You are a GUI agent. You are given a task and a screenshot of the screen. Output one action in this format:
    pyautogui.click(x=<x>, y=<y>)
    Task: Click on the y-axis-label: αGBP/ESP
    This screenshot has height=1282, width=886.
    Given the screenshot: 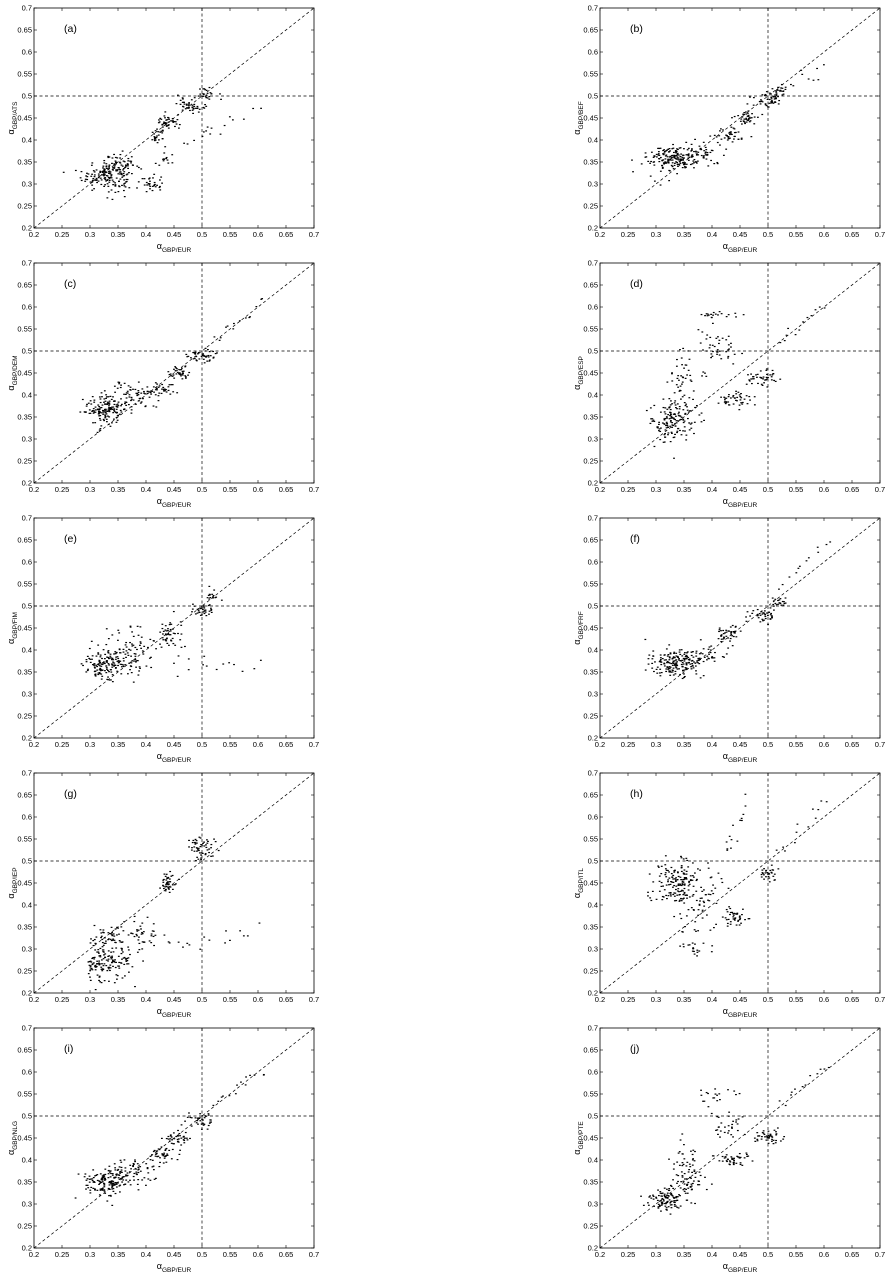 What is the action you would take?
    pyautogui.click(x=578, y=373)
    